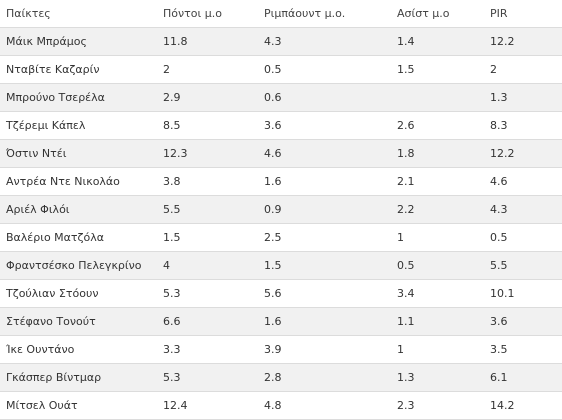 The image size is (562, 420). I want to click on points-cell: 2.9, so click(207, 97).